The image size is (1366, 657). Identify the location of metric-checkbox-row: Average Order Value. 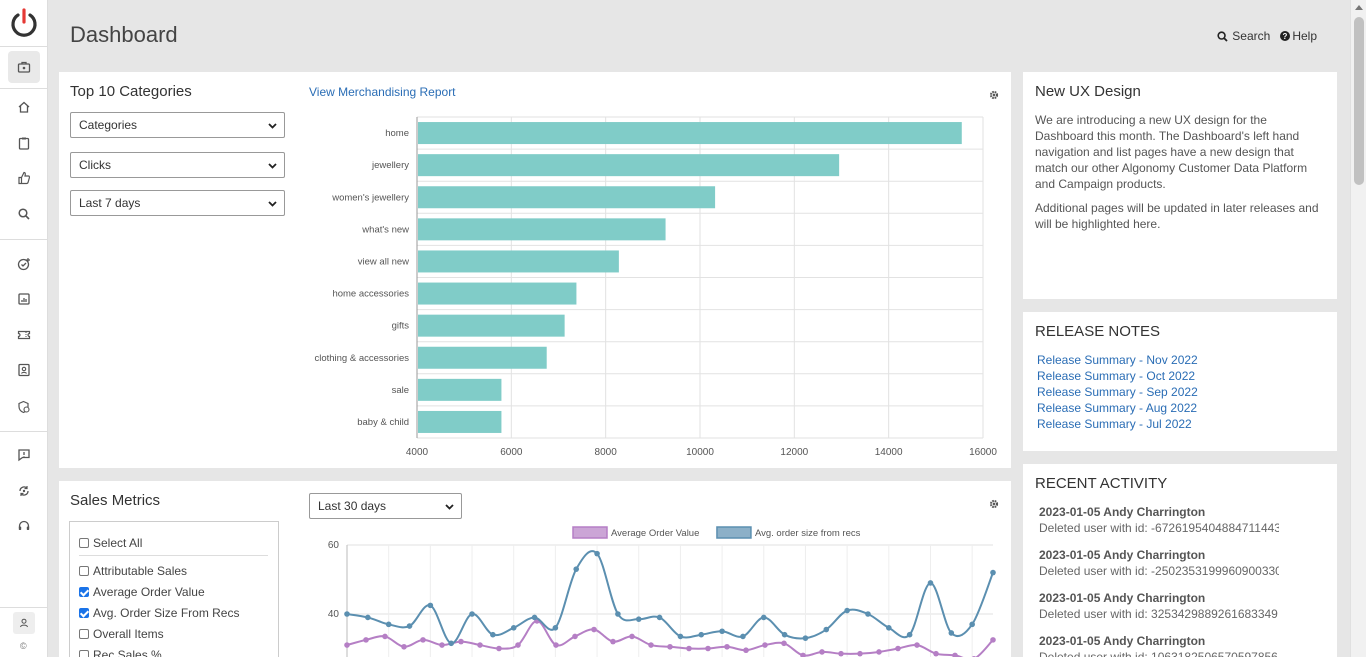
(178, 591).